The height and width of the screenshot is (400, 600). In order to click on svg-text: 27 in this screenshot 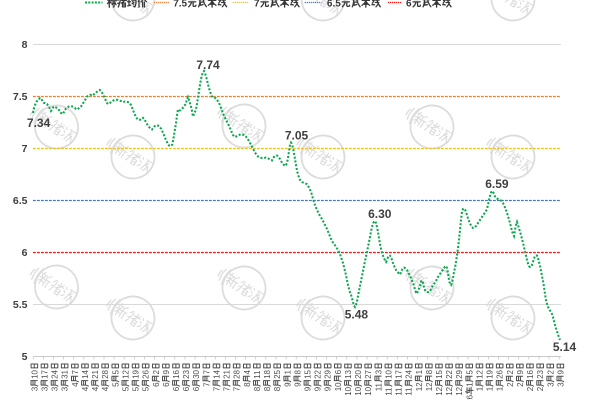, I will do `click(368, 373)`.